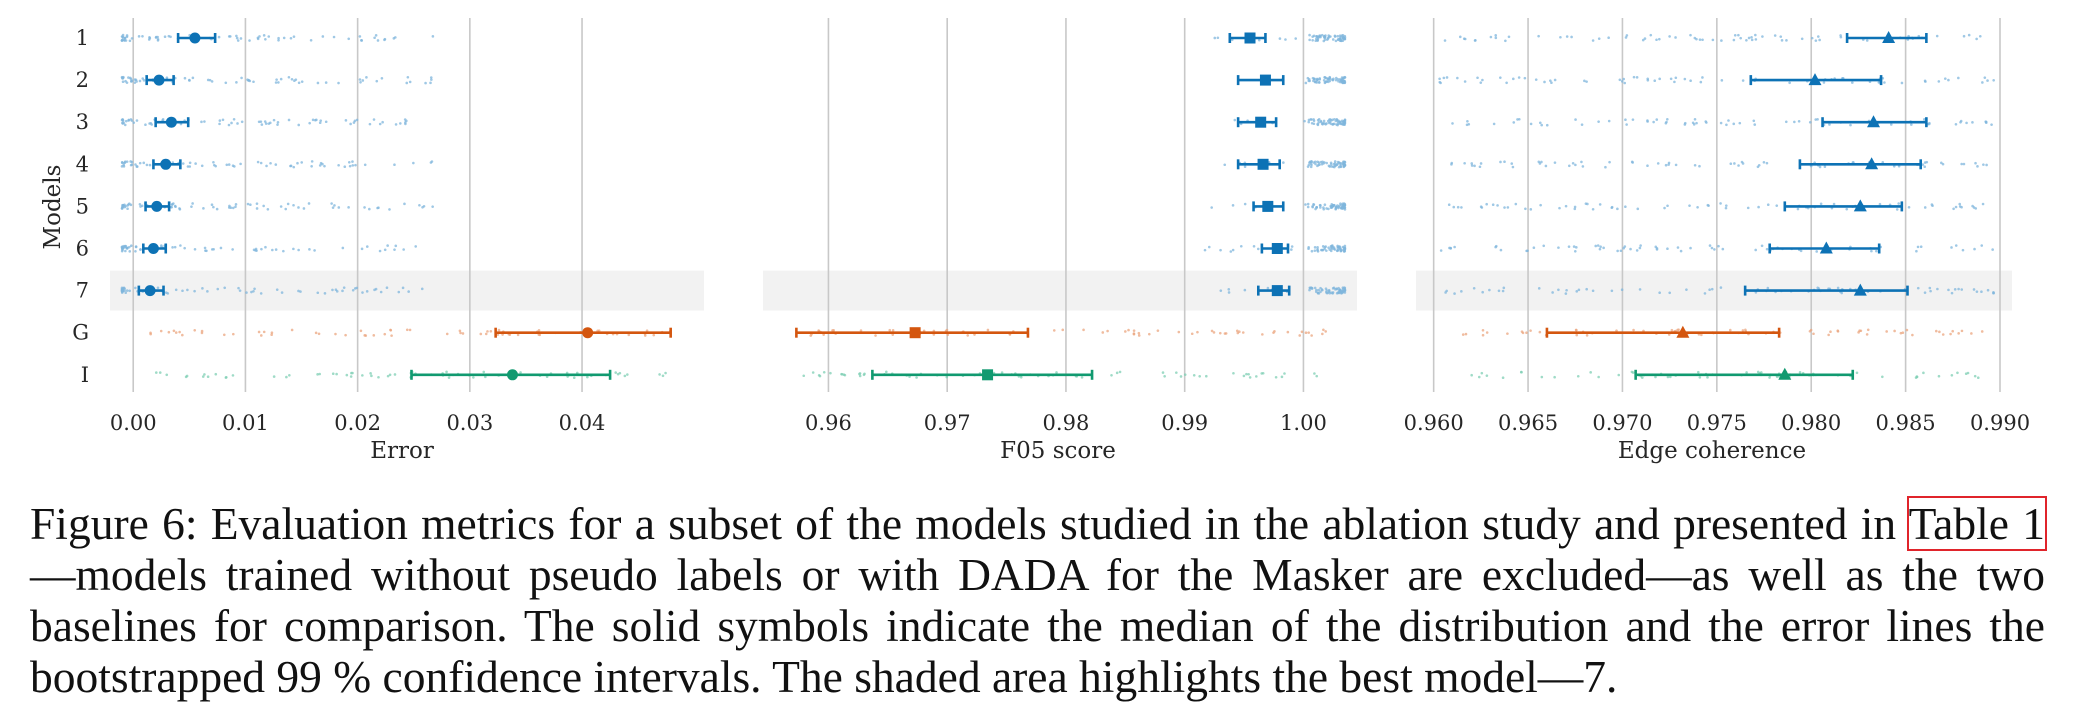 The width and height of the screenshot is (2075, 725). Describe the element at coordinates (153, 248) in the screenshot. I see `median-marker` at that location.